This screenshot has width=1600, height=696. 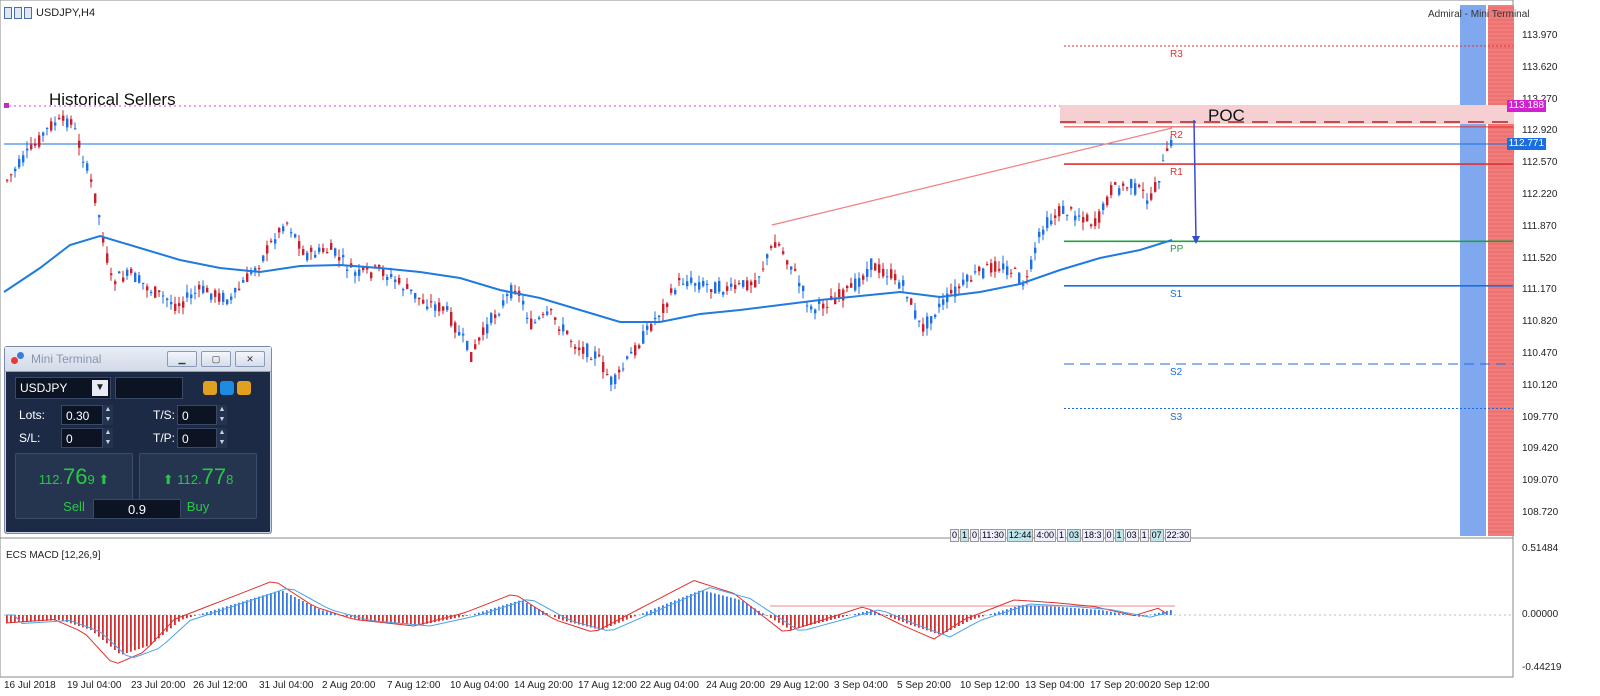 What do you see at coordinates (250, 359) in the screenshot?
I see `close-button: ✕` at bounding box center [250, 359].